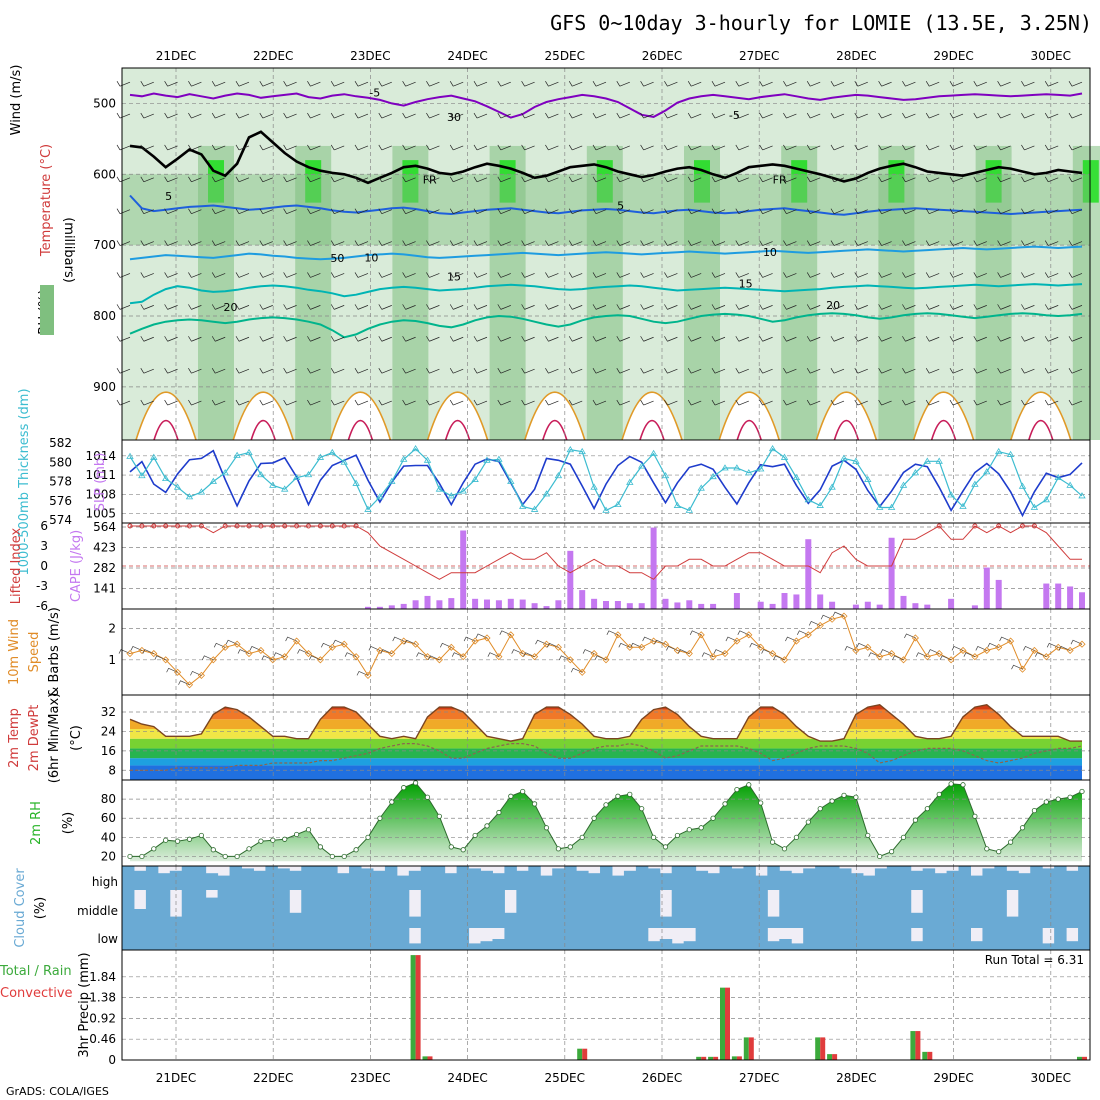 This screenshot has height=1100, width=1100. I want to click on thickness-tick: 580, so click(60, 462).